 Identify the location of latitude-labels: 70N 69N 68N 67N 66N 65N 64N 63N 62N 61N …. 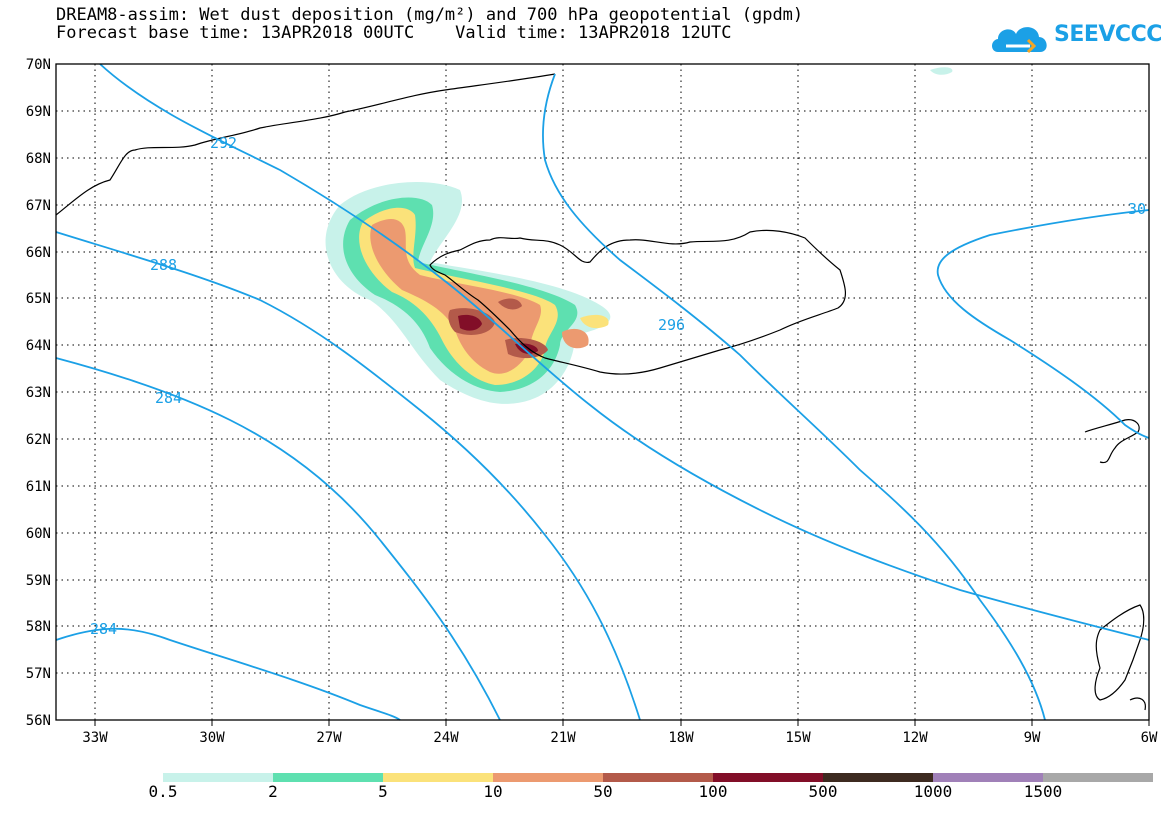
(38, 393).